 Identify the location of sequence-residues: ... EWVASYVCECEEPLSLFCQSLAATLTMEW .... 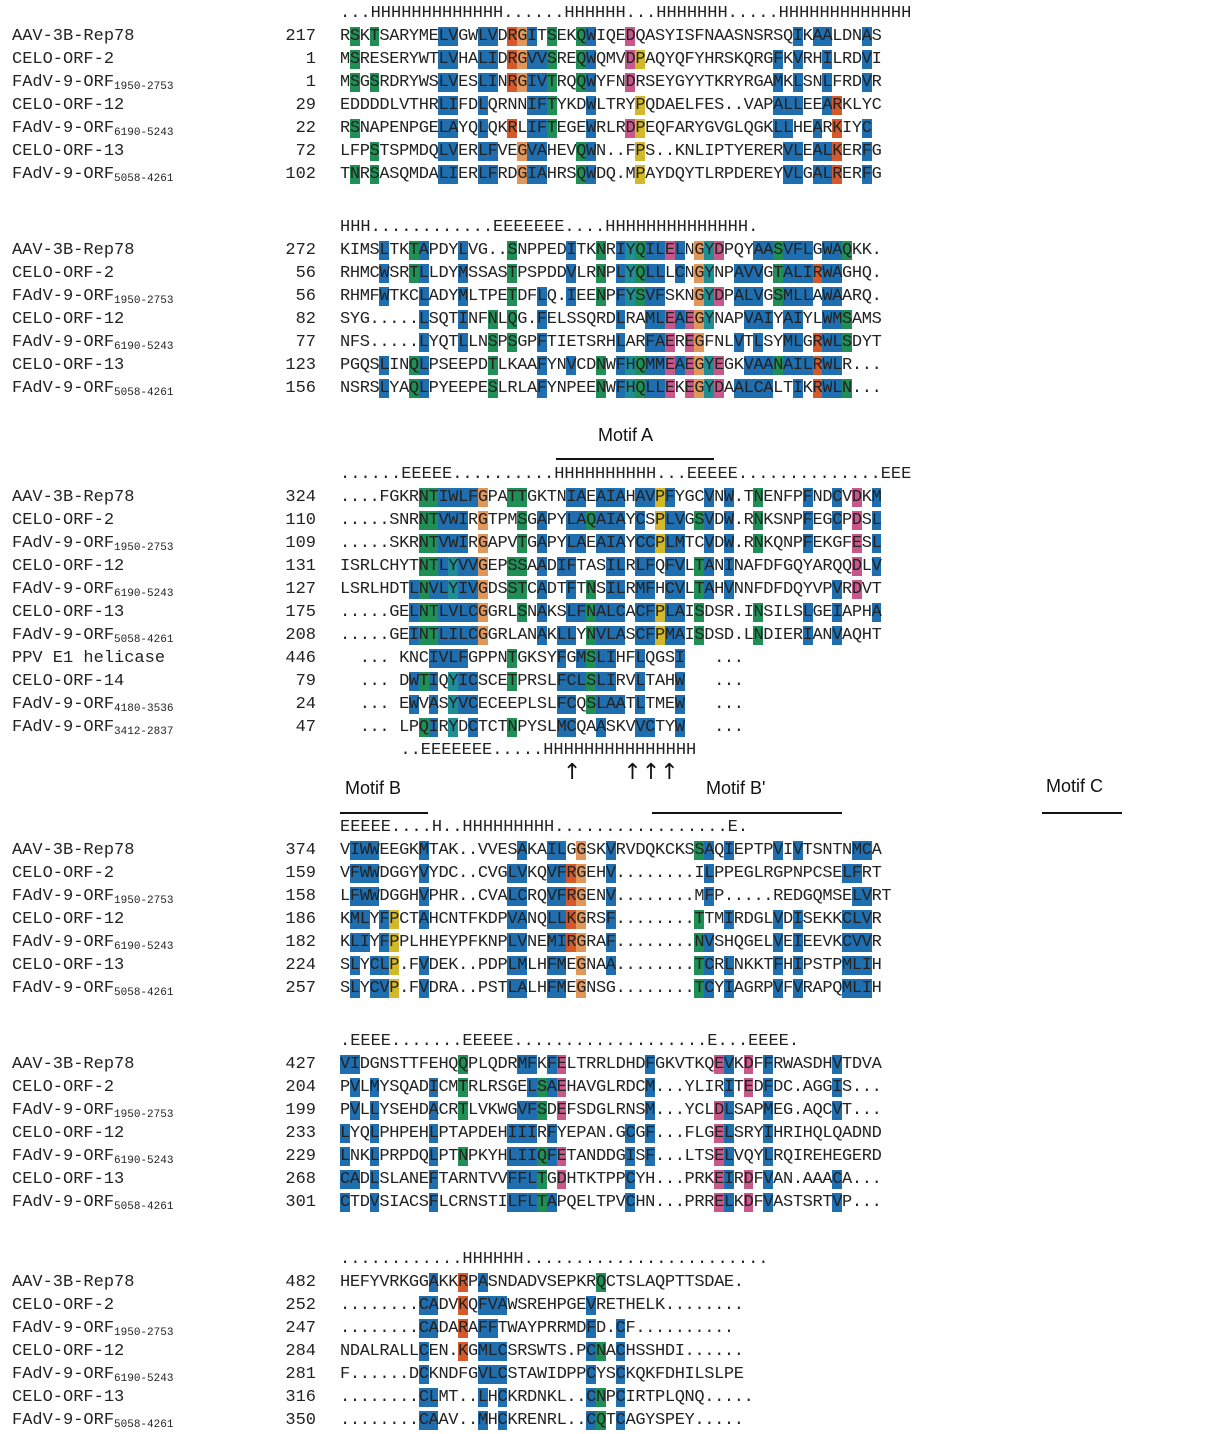
(542, 704).